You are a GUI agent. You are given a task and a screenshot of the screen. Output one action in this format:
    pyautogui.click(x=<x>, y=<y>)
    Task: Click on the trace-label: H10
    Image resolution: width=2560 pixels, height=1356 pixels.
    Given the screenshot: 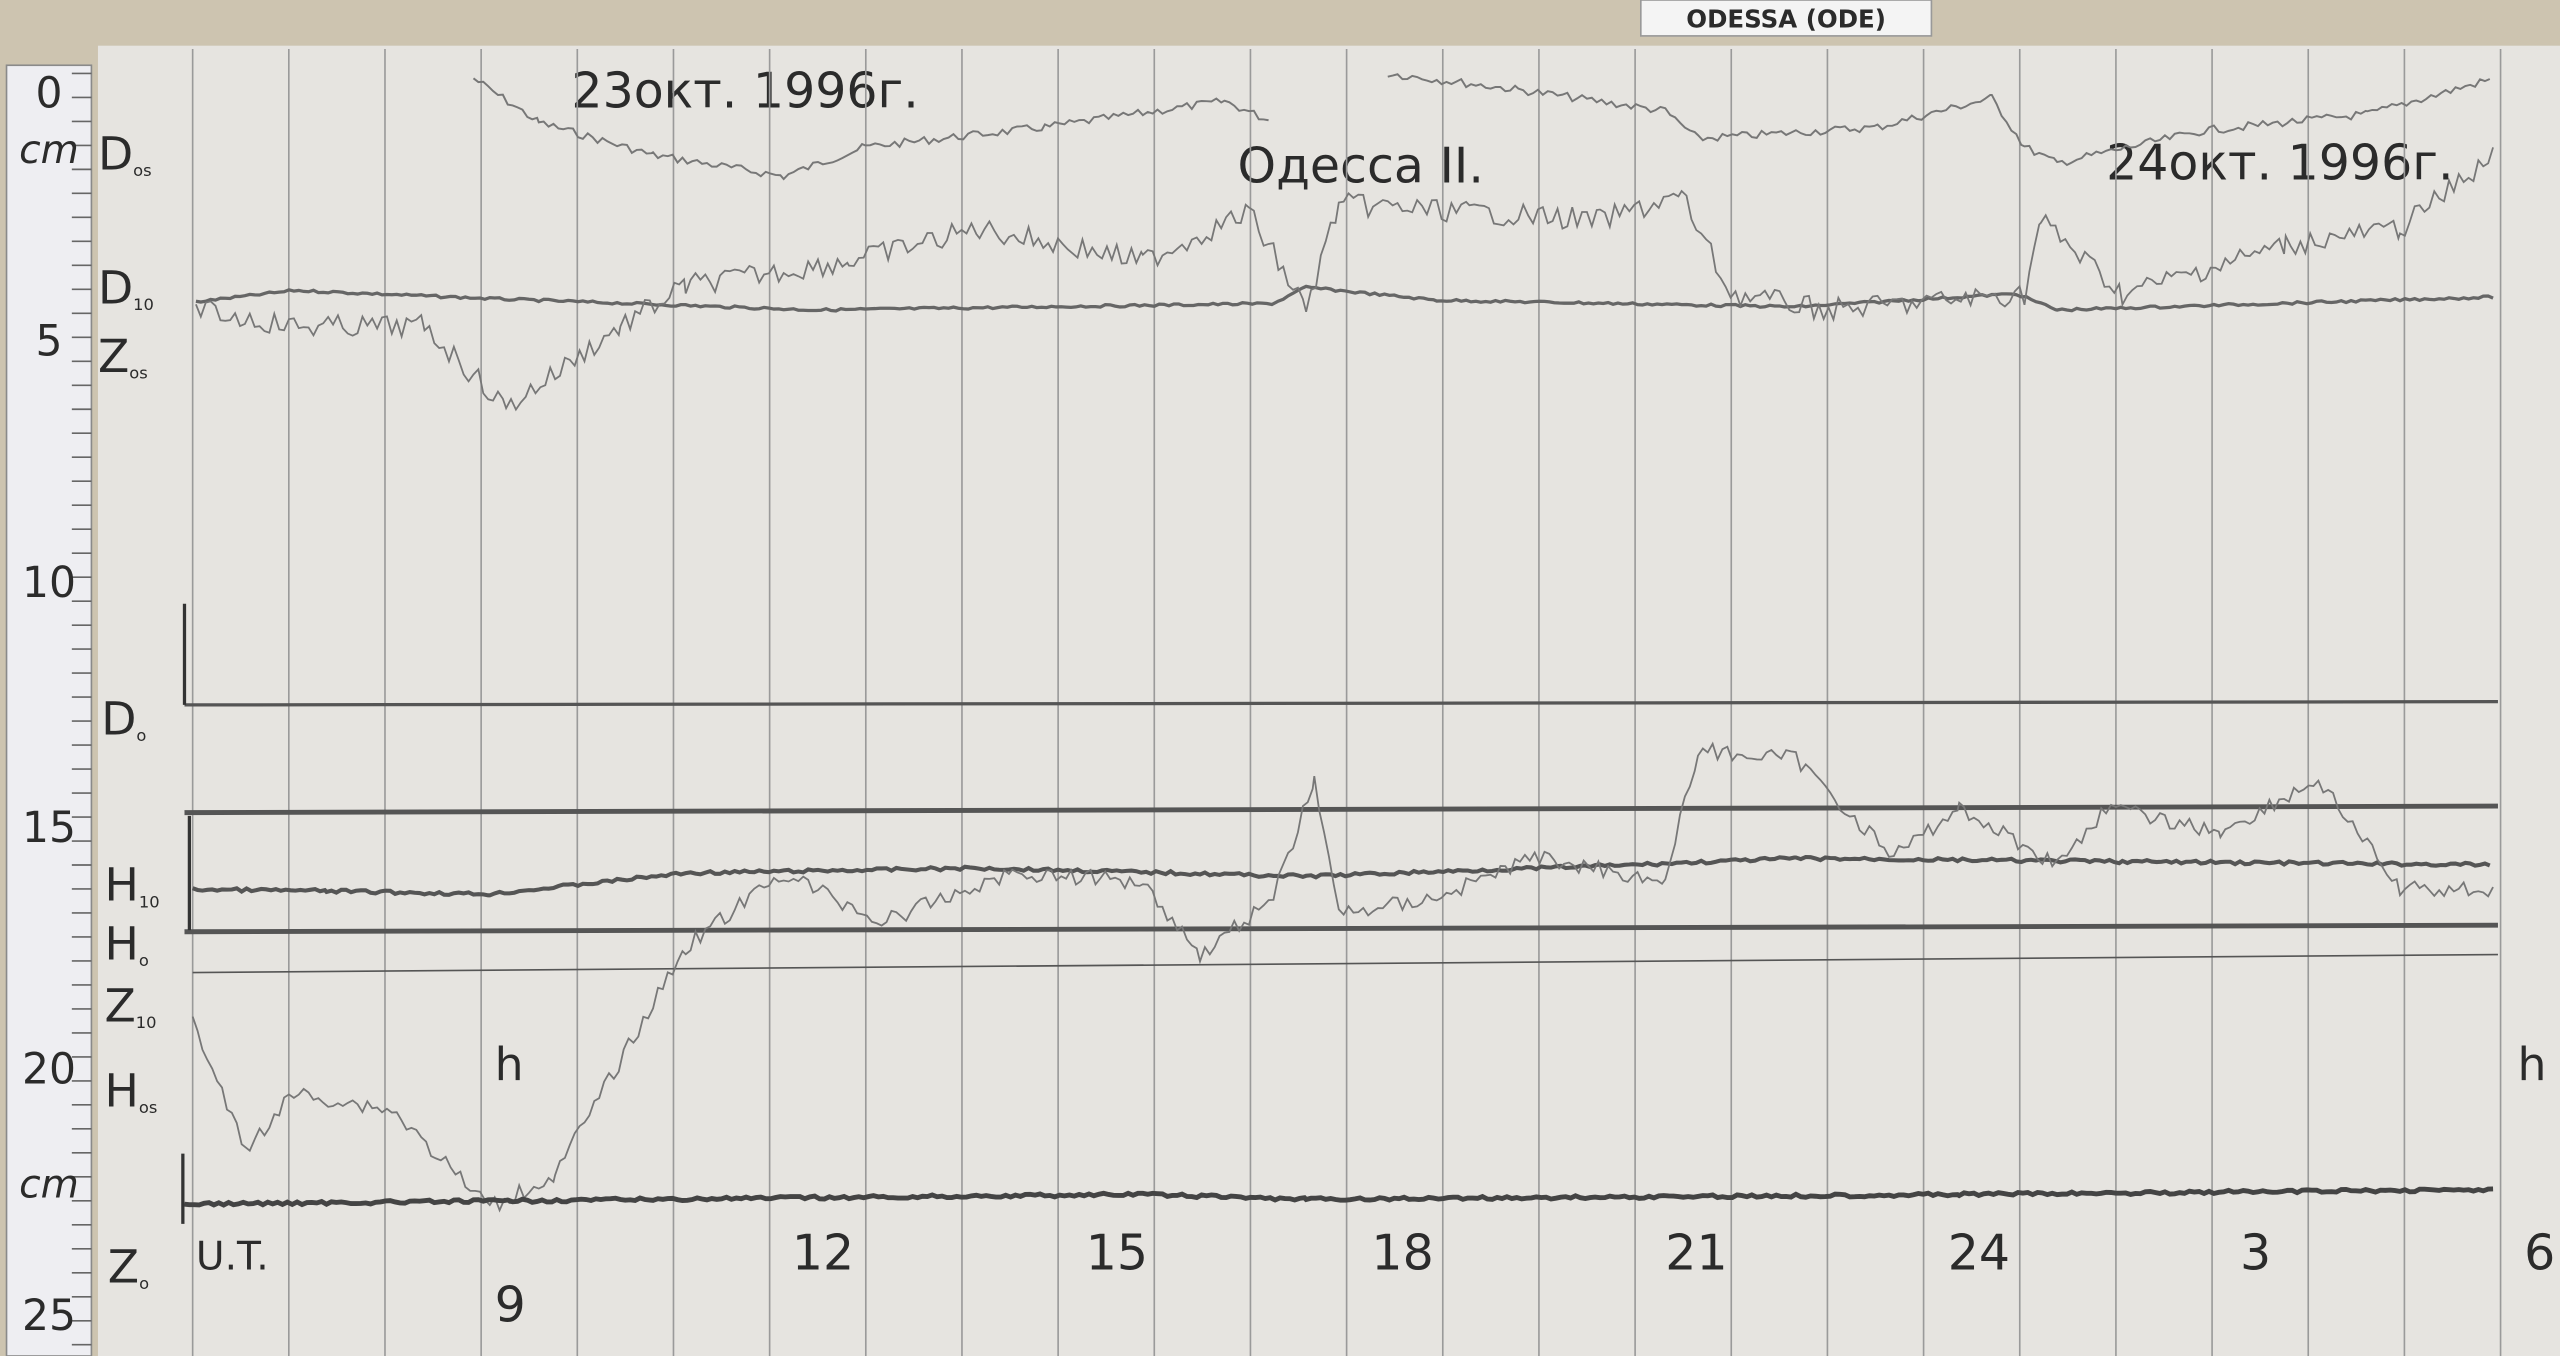 What is the action you would take?
    pyautogui.click(x=131, y=885)
    